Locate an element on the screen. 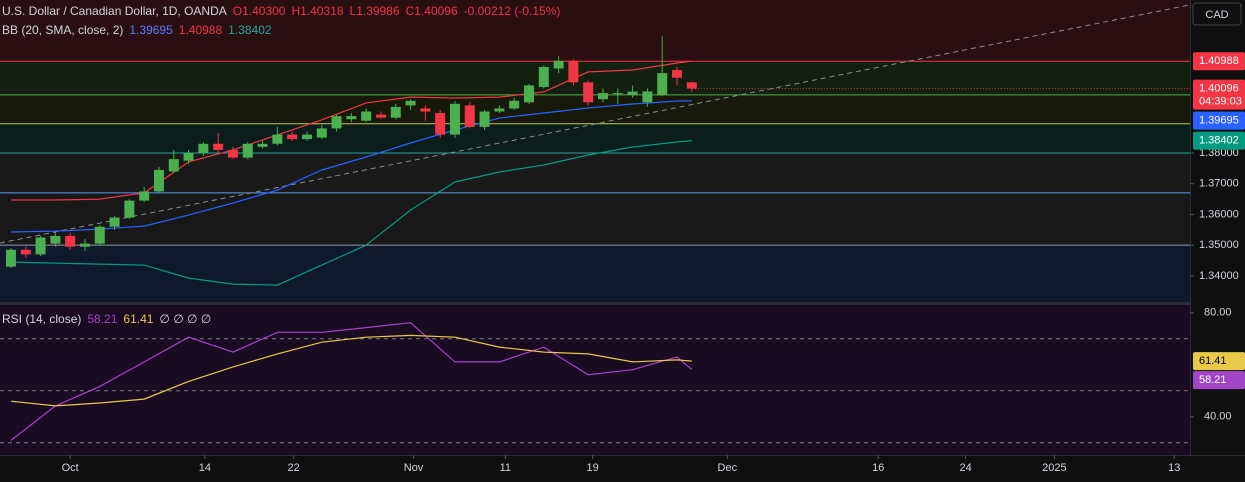 This screenshot has height=482, width=1245. change: -0.00212 (-0.15%) is located at coordinates (512, 11).